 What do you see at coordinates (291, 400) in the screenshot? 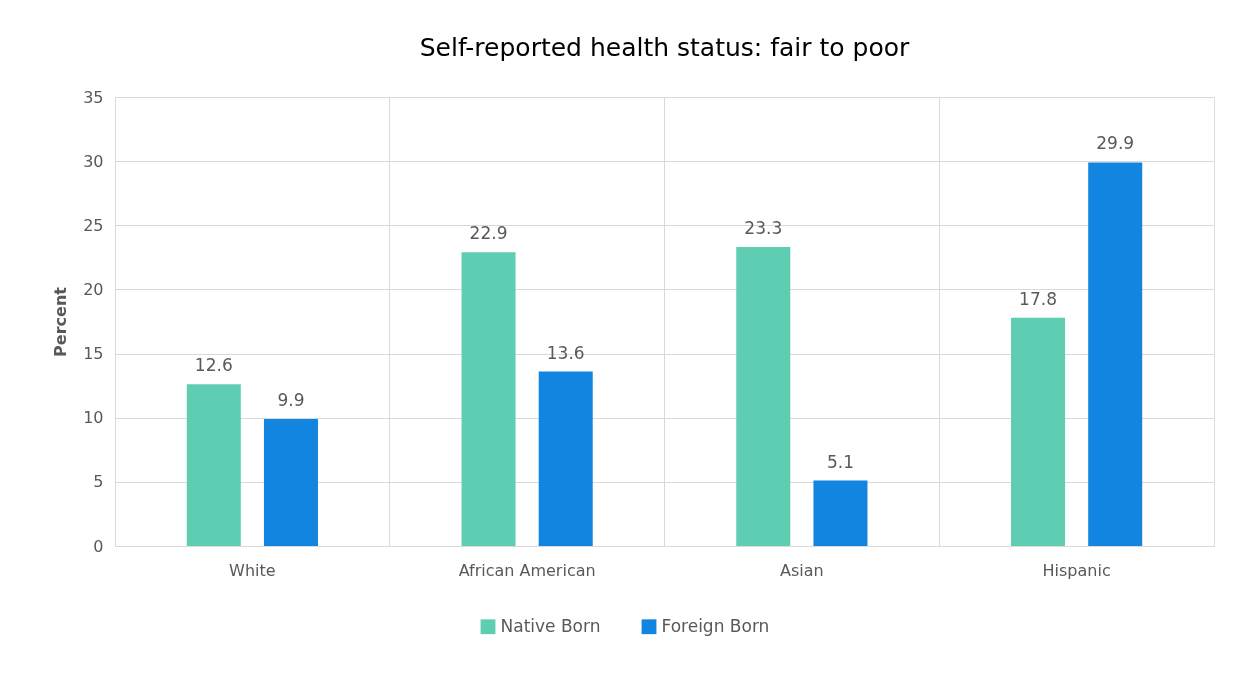
I see `data-label: 9.9` at bounding box center [291, 400].